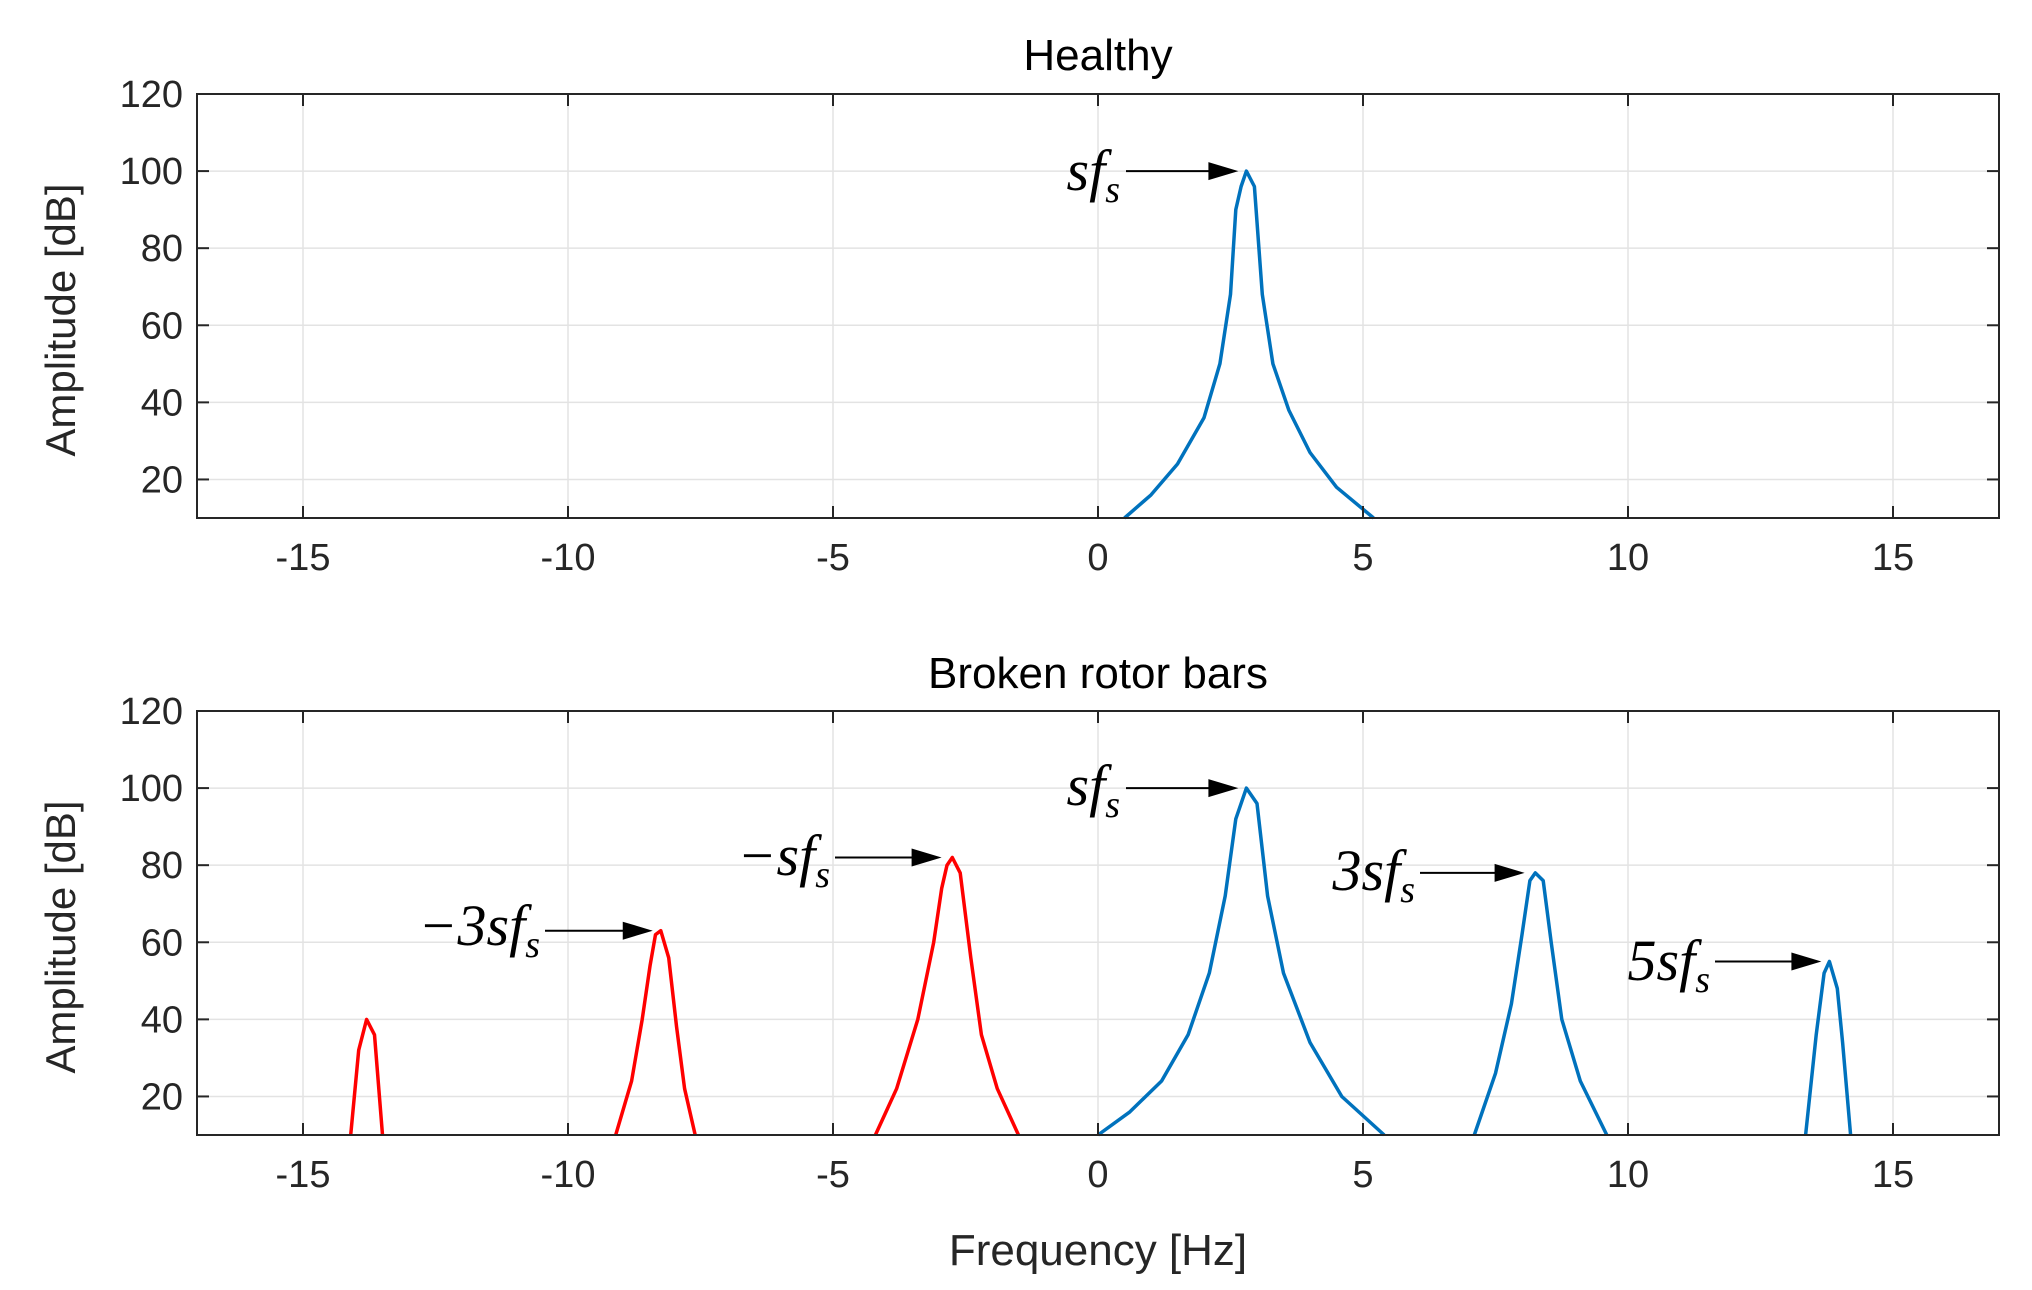  I want to click on annotation-label: 5sfs, so click(1669, 964).